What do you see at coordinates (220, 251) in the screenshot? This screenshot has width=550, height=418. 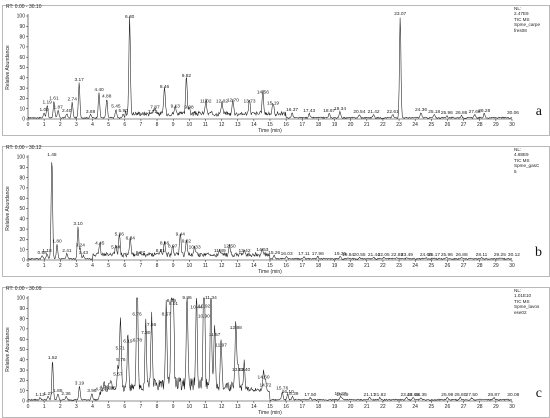 I see `peak-label: 11.89` at bounding box center [220, 251].